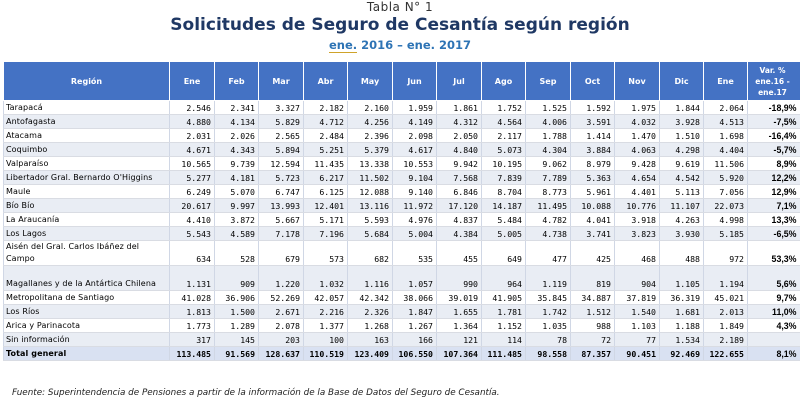  I want to click on value-cell: 123.409, so click(370, 353).